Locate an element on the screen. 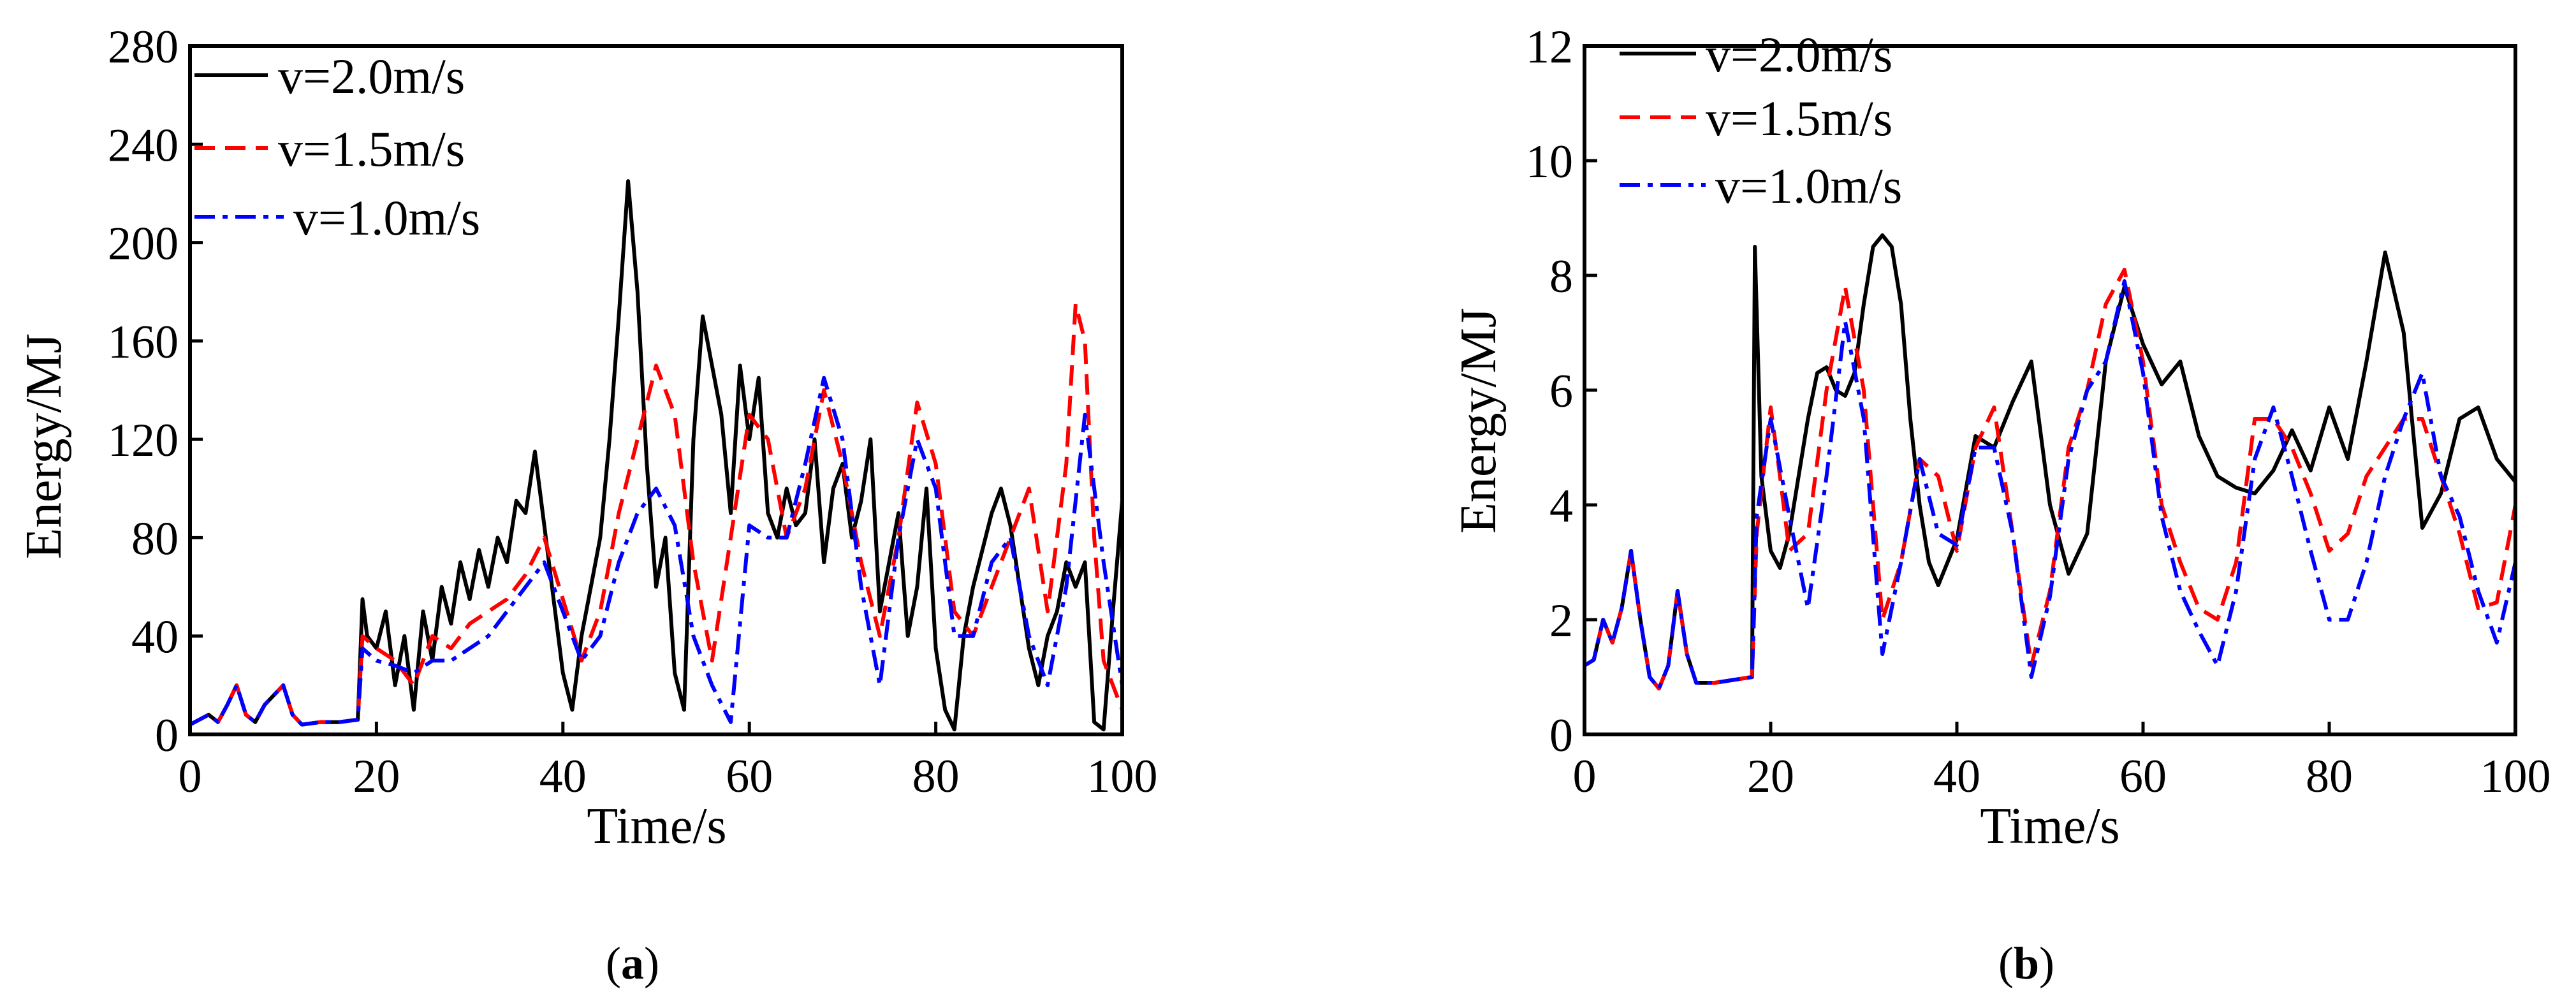 This screenshot has height=1006, width=2576. y-tick-label-b-4: 8 is located at coordinates (1561, 277).